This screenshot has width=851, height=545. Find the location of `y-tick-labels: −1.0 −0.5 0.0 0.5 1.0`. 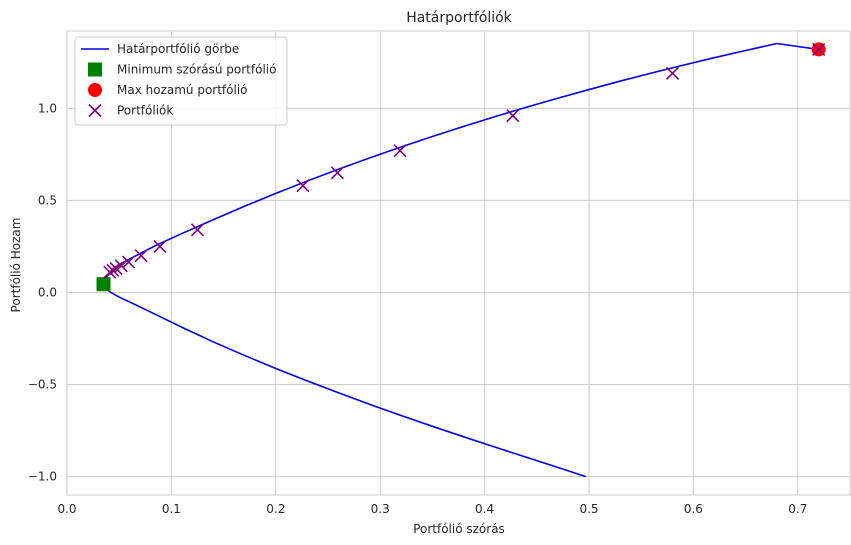

y-tick-labels: −1.0 −0.5 0.0 0.5 1.0 is located at coordinates (42, 292).